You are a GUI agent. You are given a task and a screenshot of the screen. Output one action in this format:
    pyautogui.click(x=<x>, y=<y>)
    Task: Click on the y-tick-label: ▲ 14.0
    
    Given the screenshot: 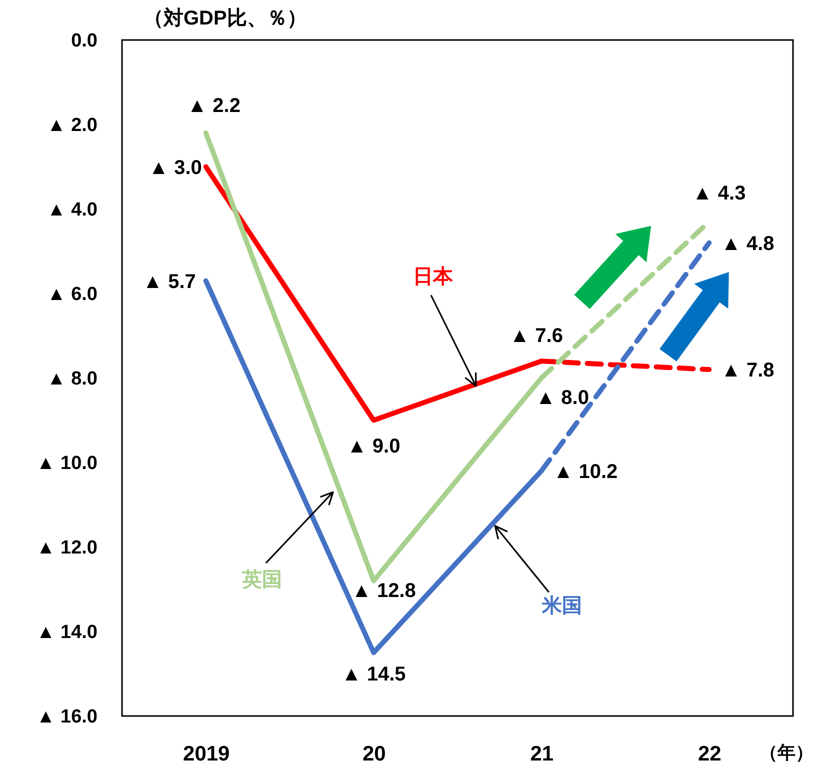 What is the action you would take?
    pyautogui.click(x=67, y=632)
    